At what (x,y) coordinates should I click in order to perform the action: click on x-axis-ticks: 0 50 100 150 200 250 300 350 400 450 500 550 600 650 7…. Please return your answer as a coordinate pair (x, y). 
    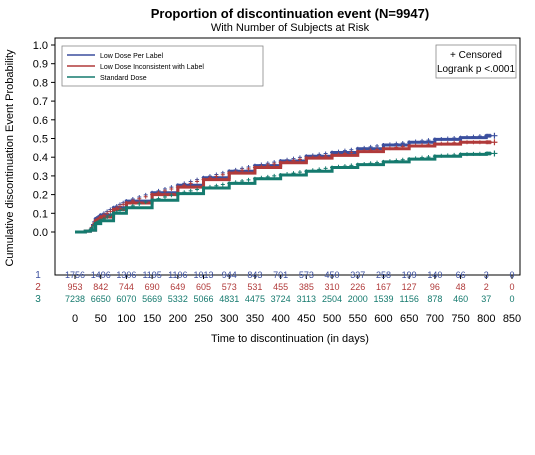
    Looking at the image, I should click on (296, 300).